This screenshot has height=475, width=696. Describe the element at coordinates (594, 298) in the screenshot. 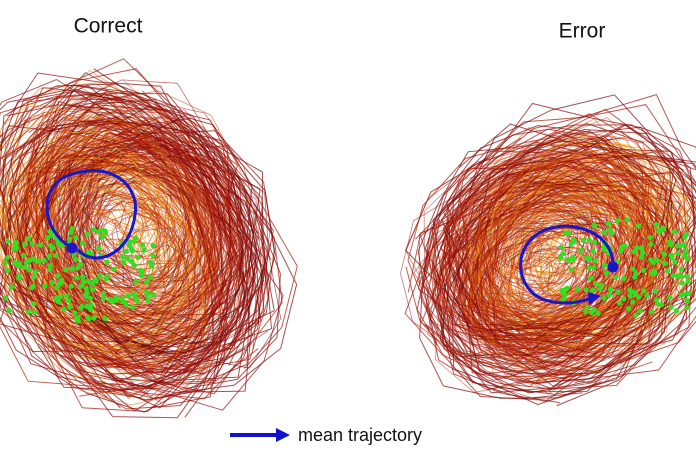

I see `mean-arrowhead` at that location.